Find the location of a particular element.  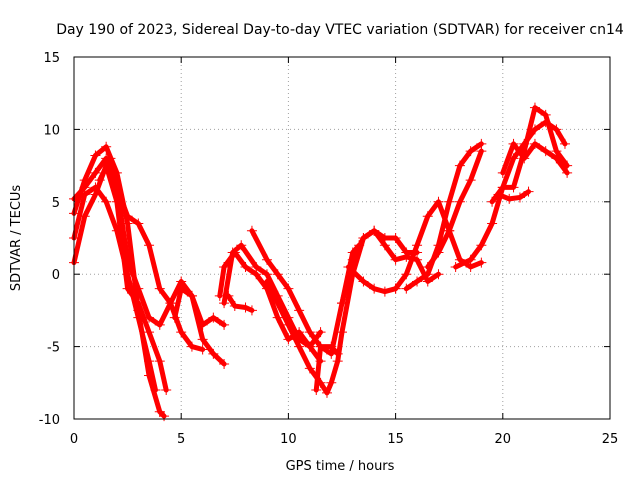

x-tick-label: 25 is located at coordinates (610, 439).